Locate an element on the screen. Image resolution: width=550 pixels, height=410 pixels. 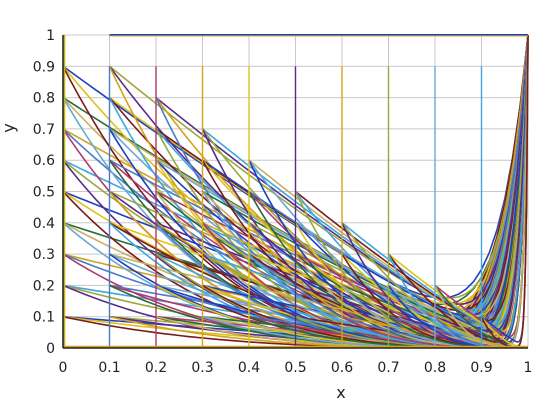
x-tick-label: 0.5 is located at coordinates (295, 368).